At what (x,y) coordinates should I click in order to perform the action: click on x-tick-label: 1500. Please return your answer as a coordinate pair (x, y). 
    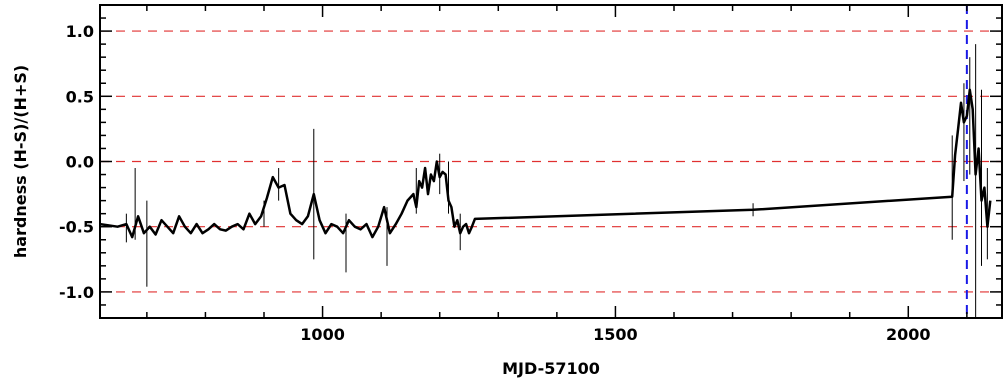
    Looking at the image, I should click on (615, 334).